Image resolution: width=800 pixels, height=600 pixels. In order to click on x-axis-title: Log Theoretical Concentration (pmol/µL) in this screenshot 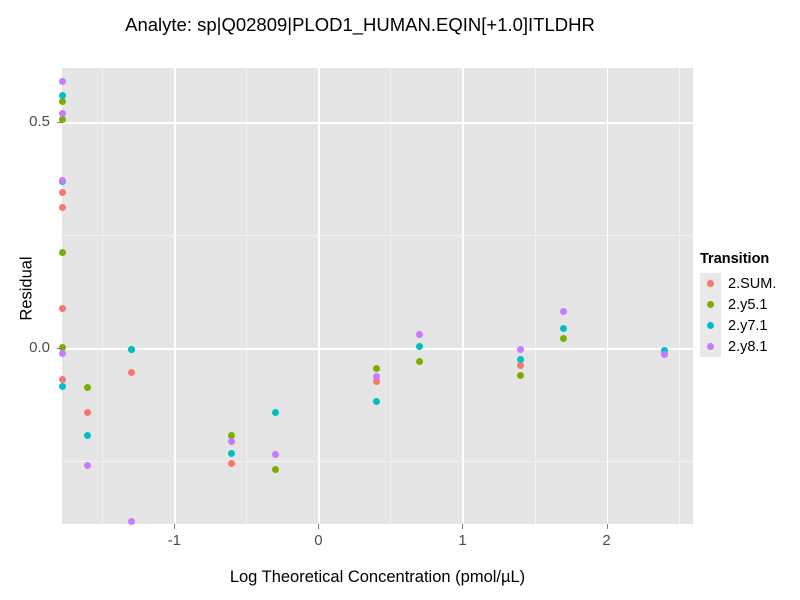, I will do `click(377, 577)`.